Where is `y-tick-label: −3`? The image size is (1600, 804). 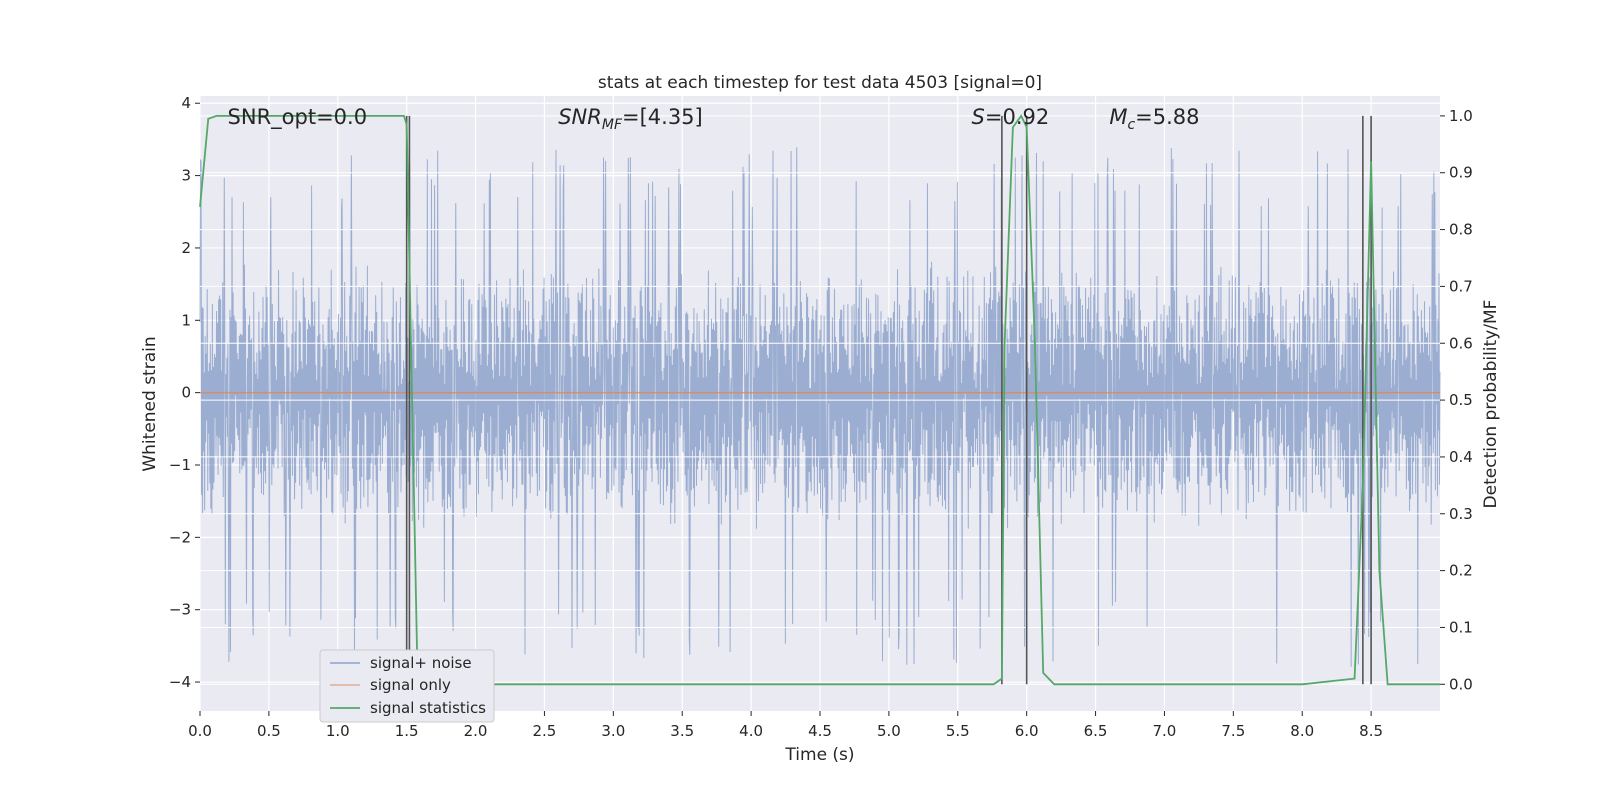 y-tick-label: −3 is located at coordinates (180, 610).